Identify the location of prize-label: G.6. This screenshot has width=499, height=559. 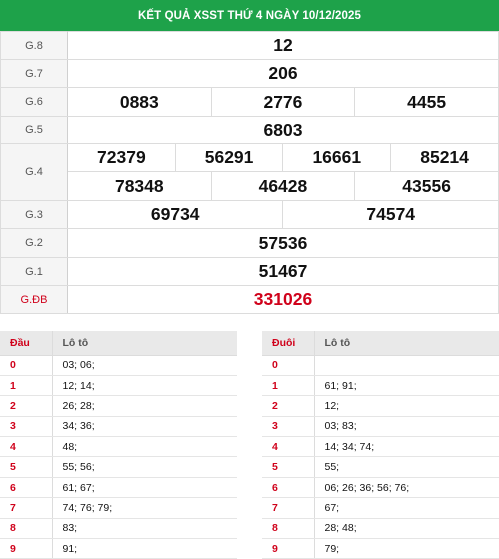
(34, 102).